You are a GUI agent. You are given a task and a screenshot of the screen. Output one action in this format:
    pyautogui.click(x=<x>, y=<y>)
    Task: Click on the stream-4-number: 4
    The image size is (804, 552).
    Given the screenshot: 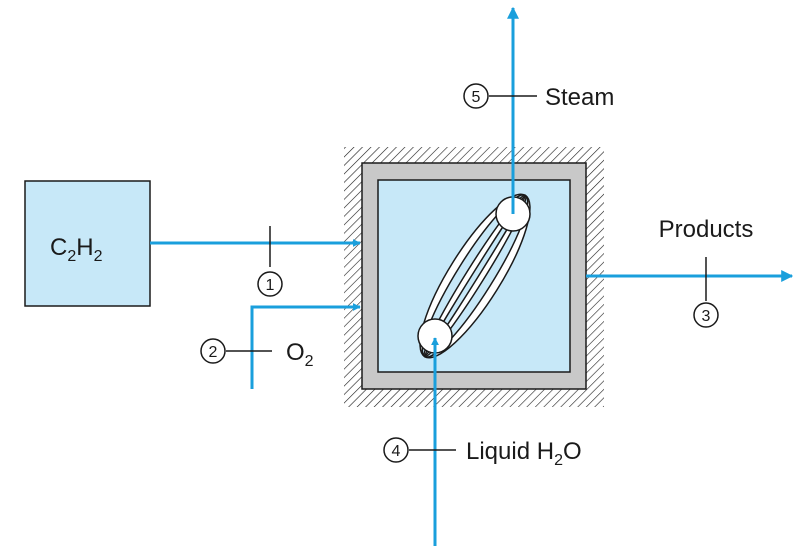 What is the action you would take?
    pyautogui.click(x=396, y=451)
    